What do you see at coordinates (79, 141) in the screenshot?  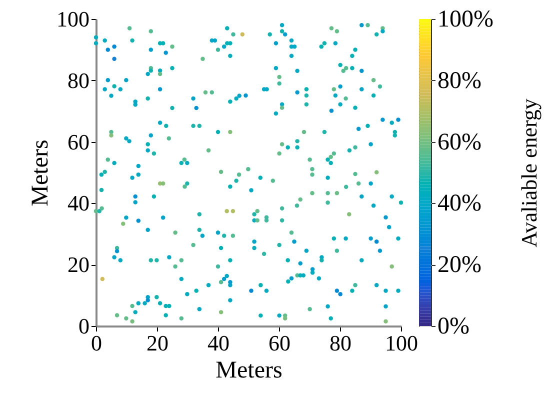 I see `y-tick-label: 60` at bounding box center [79, 141].